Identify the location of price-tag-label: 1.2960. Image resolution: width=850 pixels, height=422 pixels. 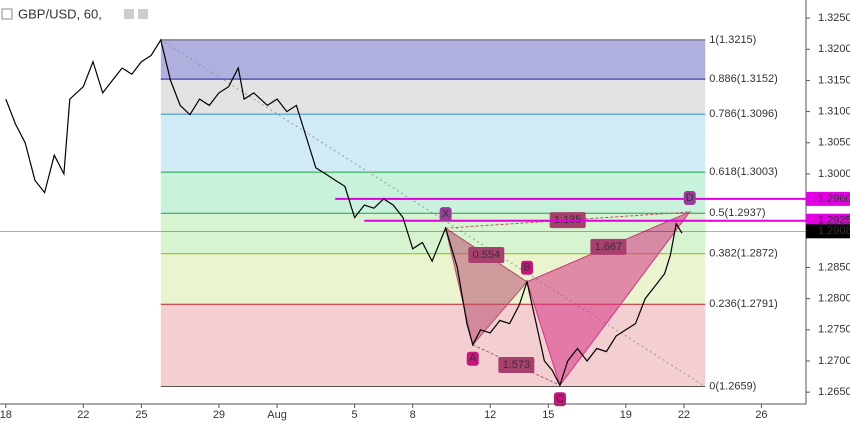
(834, 199).